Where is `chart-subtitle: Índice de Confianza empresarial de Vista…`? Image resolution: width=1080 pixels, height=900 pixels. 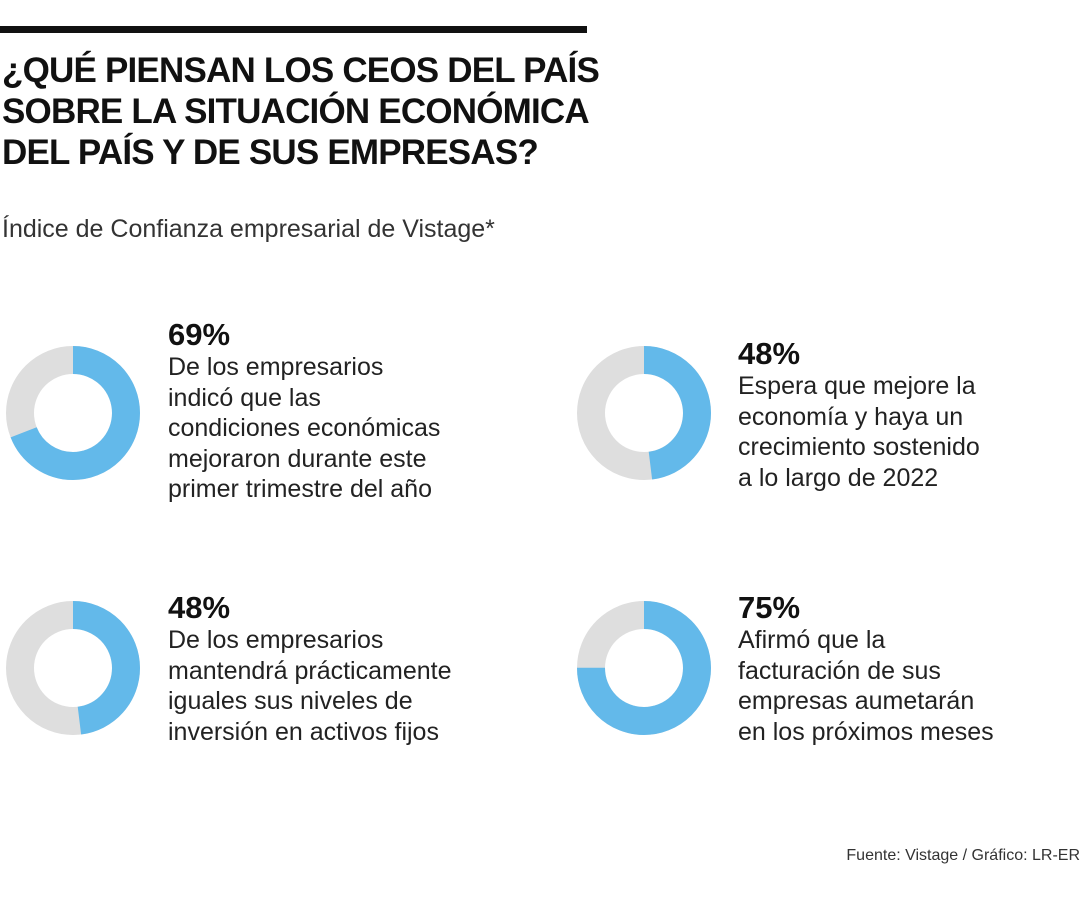
chart-subtitle: Índice de Confianza empresarial de Vista… is located at coordinates (248, 229).